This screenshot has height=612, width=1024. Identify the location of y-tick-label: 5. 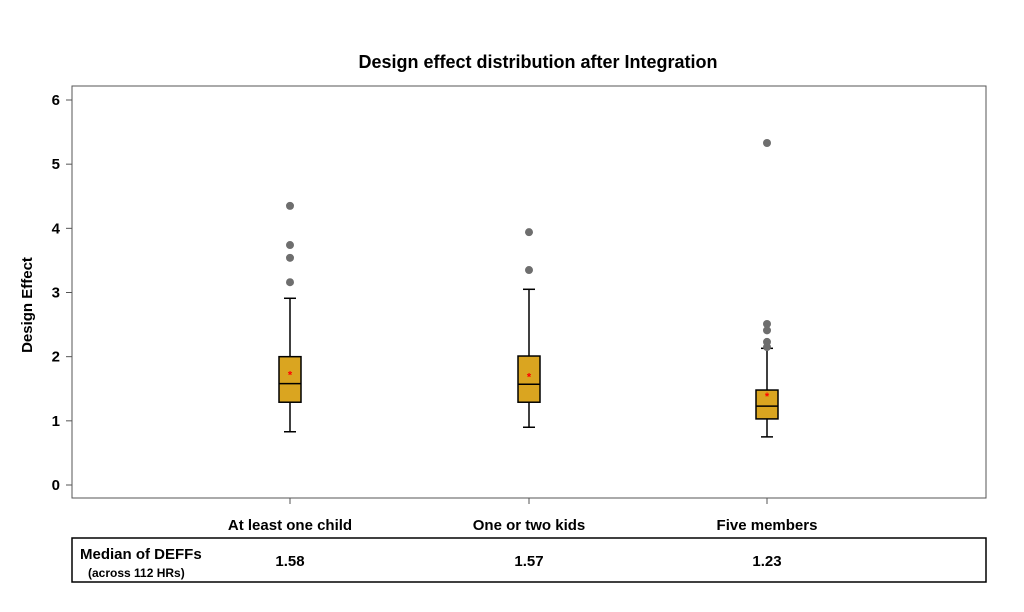
(56, 164).